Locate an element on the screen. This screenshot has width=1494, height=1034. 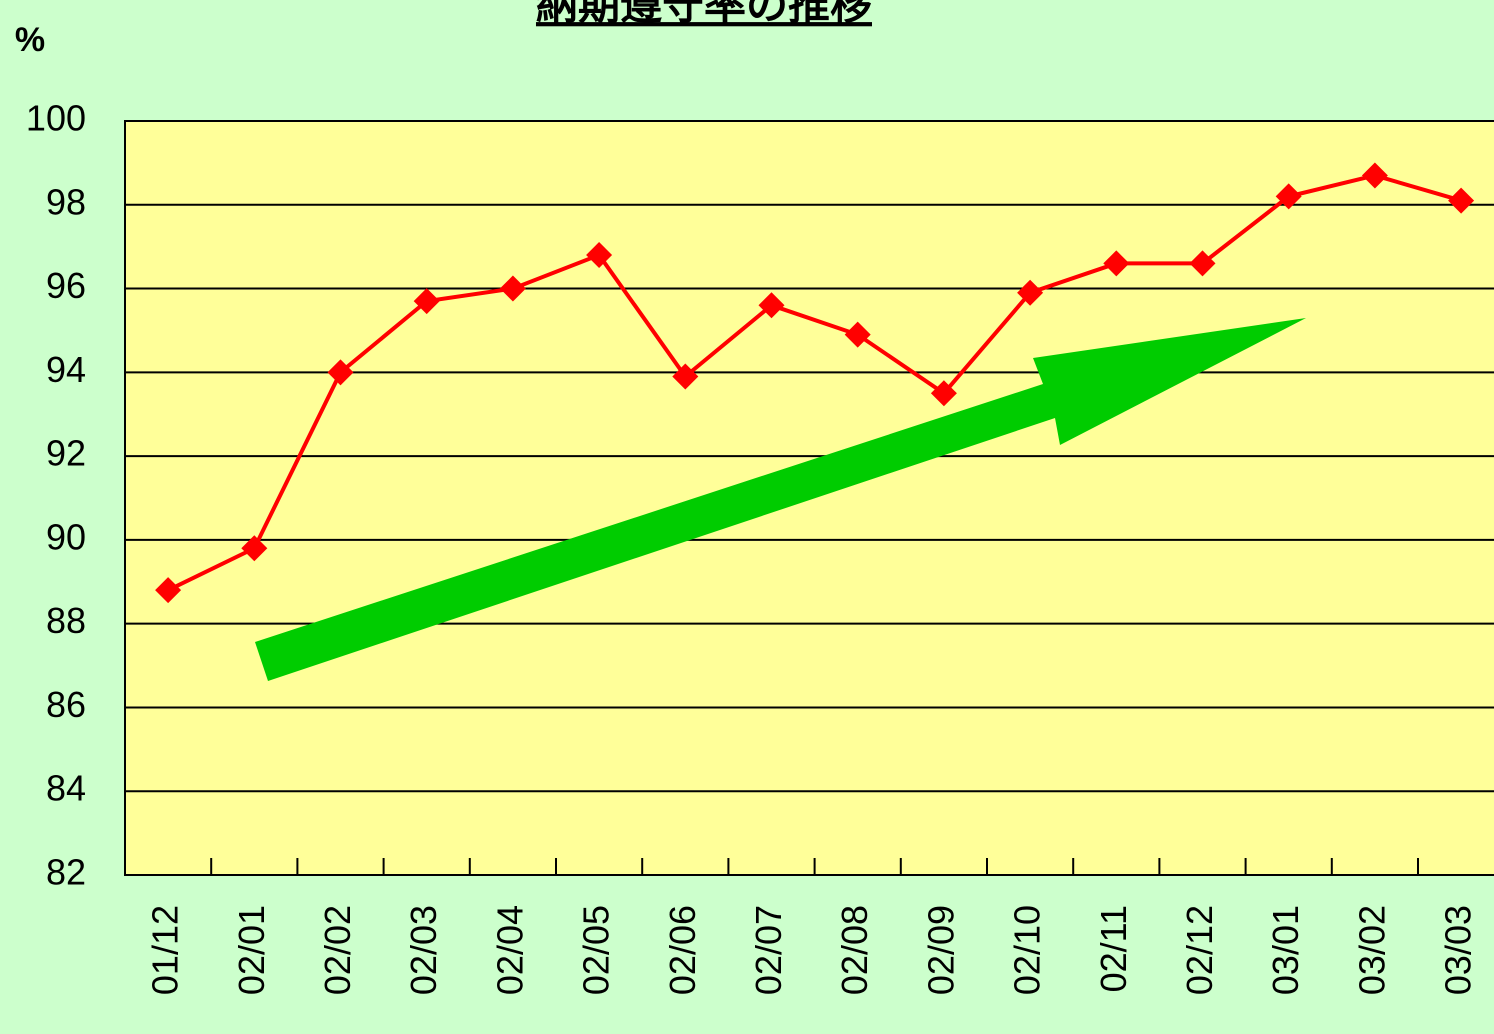
y-tick-label: 98 is located at coordinates (66, 201).